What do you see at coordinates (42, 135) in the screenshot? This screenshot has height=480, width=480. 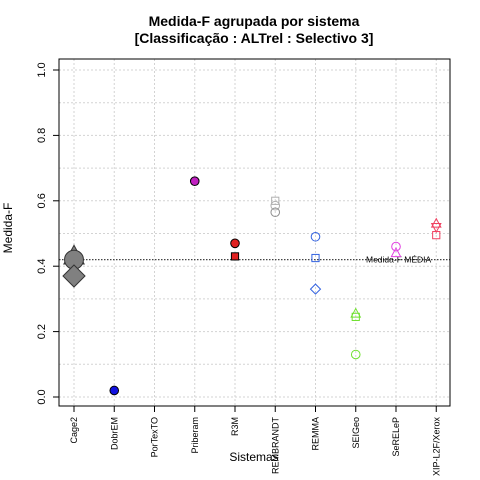 I see `y-tick-label: 0.8` at bounding box center [42, 135].